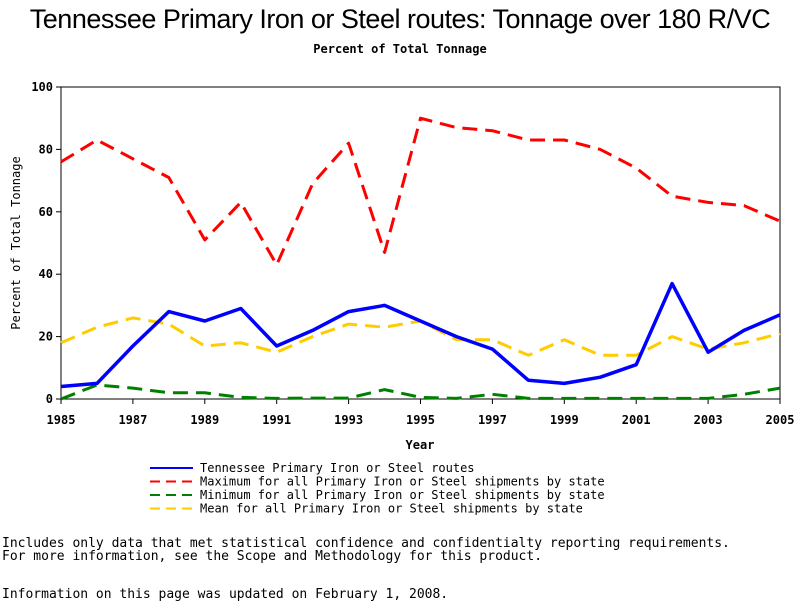 The width and height of the screenshot is (800, 602). I want to click on page-subtitle: Percent of Total Tonnage, so click(400, 49).